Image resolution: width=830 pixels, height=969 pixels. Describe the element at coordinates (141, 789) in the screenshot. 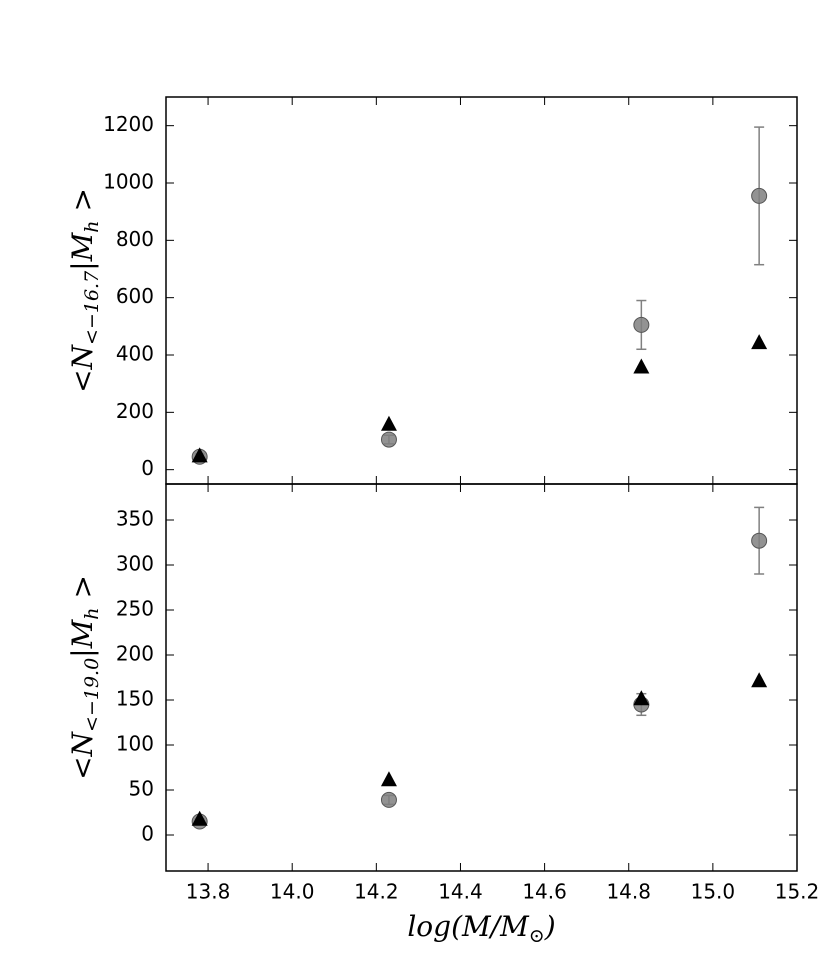

I see `y-tick-label: 50` at that location.